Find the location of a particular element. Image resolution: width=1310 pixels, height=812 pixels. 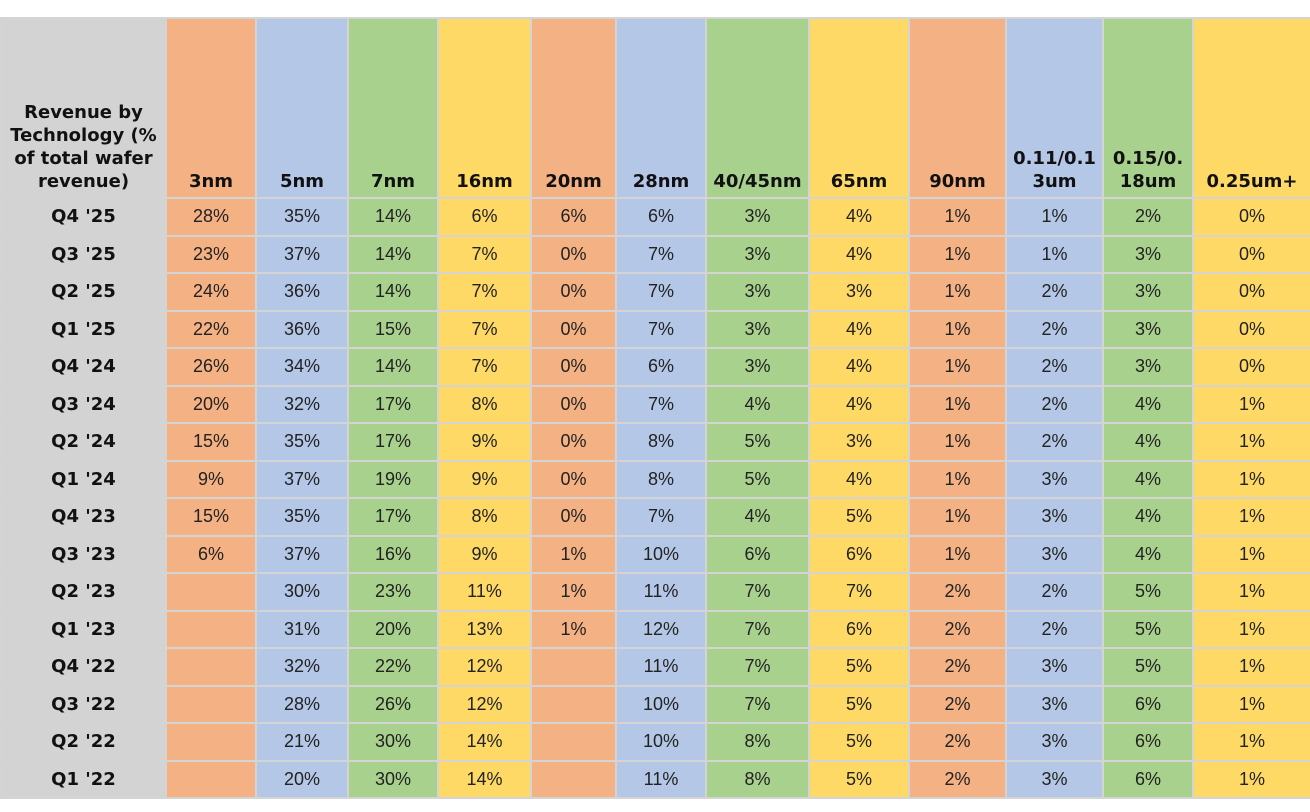

table-row: Q3 '22 28% 26% 12% 10% 7% 5% 2% 3% 6% 1% is located at coordinates (655, 704).